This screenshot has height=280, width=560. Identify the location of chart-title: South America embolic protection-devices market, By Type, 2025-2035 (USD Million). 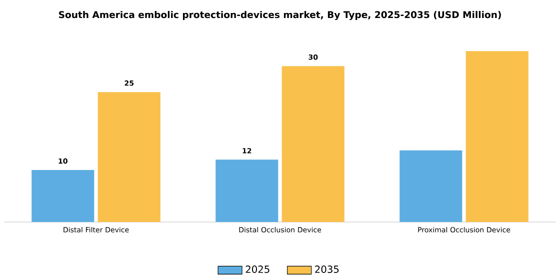
(279, 15).